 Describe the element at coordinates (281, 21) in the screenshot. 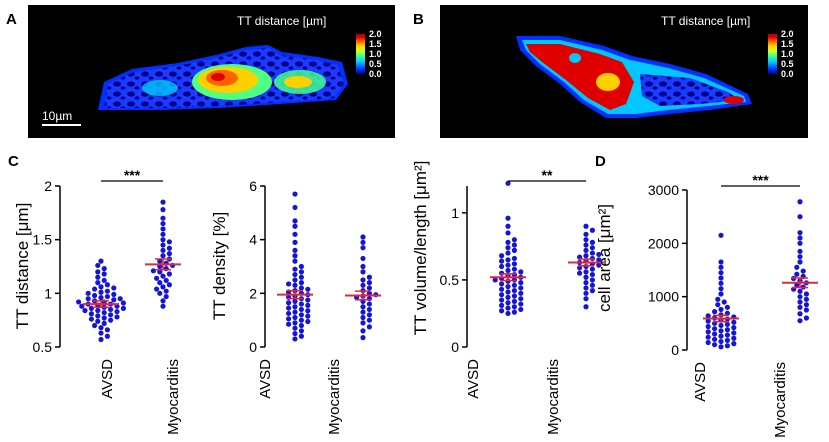

I see `panel-a-map-title: TT distance [µm]` at that location.